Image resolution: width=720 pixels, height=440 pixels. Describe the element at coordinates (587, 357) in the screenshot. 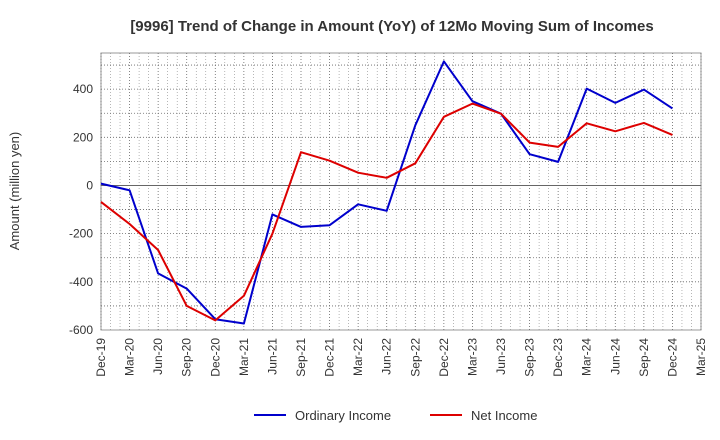

I see `x-tick-label: Mar-24` at that location.